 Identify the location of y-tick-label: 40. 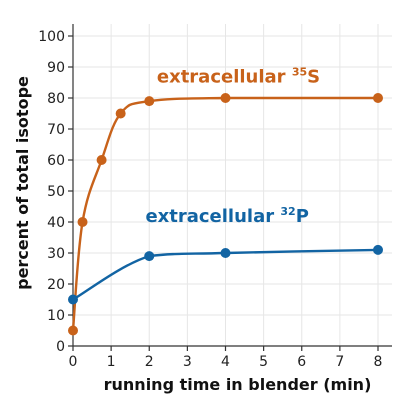
(56, 223).